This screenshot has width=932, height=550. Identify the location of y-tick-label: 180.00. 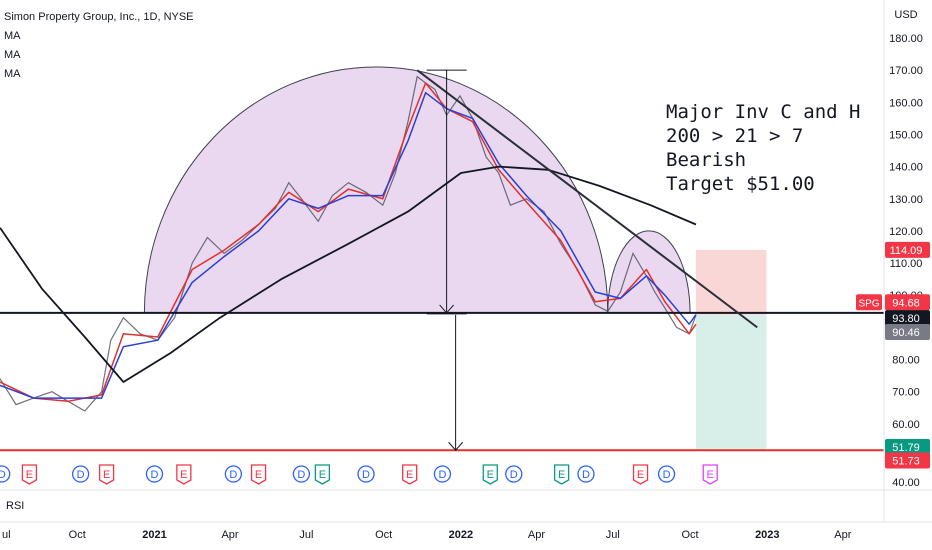
(906, 39).